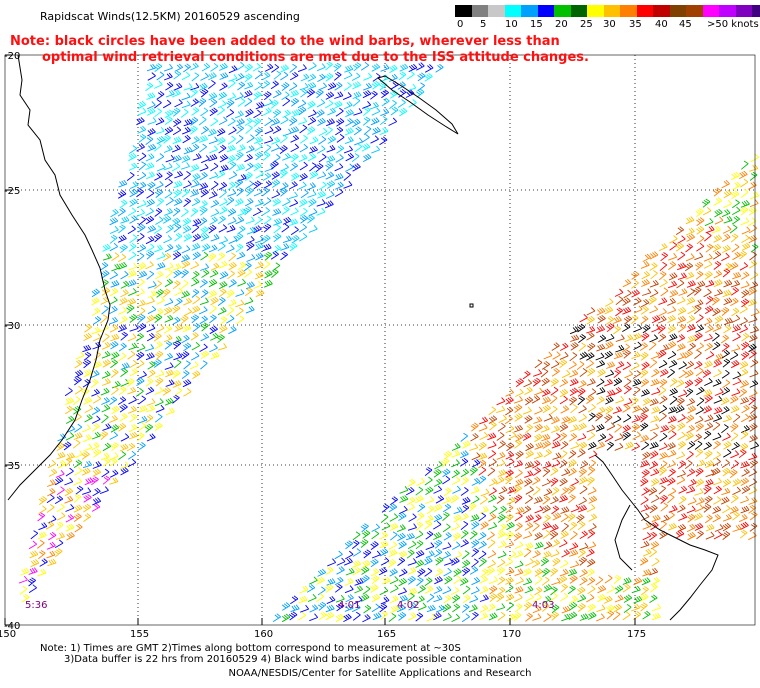 This screenshot has height=688, width=760. I want to click on legend-tick-label: 0, so click(460, 24).